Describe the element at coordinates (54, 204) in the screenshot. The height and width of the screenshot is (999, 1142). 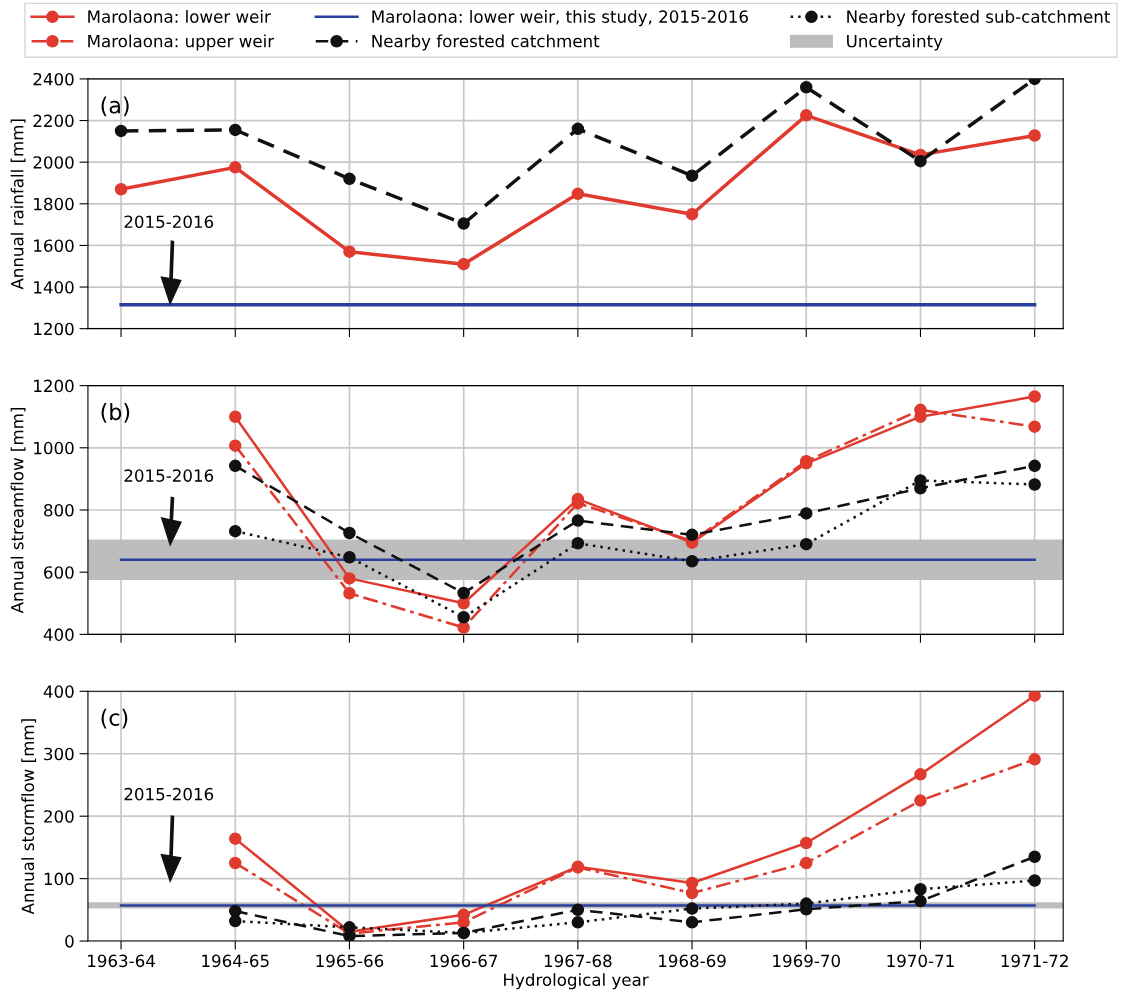
I see `y-tick-label: 1800` at that location.